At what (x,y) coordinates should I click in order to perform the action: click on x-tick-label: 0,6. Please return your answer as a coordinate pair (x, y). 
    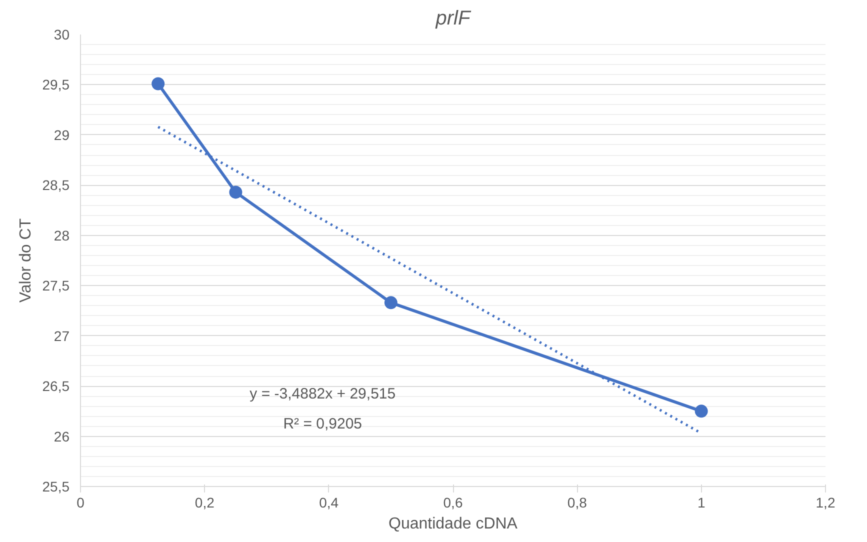
    Looking at the image, I should click on (453, 502).